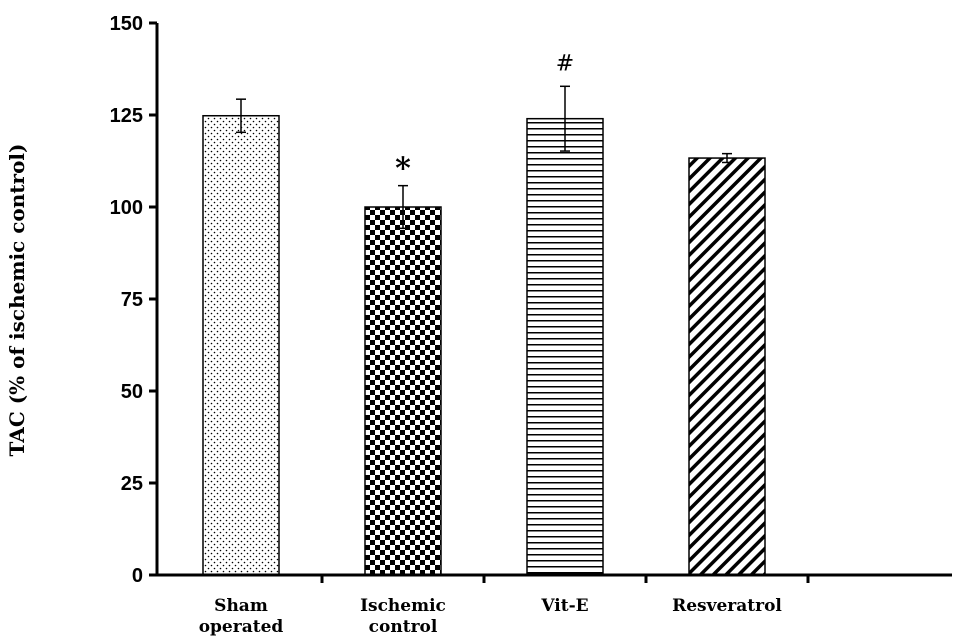 This screenshot has height=644, width=954. What do you see at coordinates (132, 484) in the screenshot?
I see `y-tick-label: 25` at bounding box center [132, 484].